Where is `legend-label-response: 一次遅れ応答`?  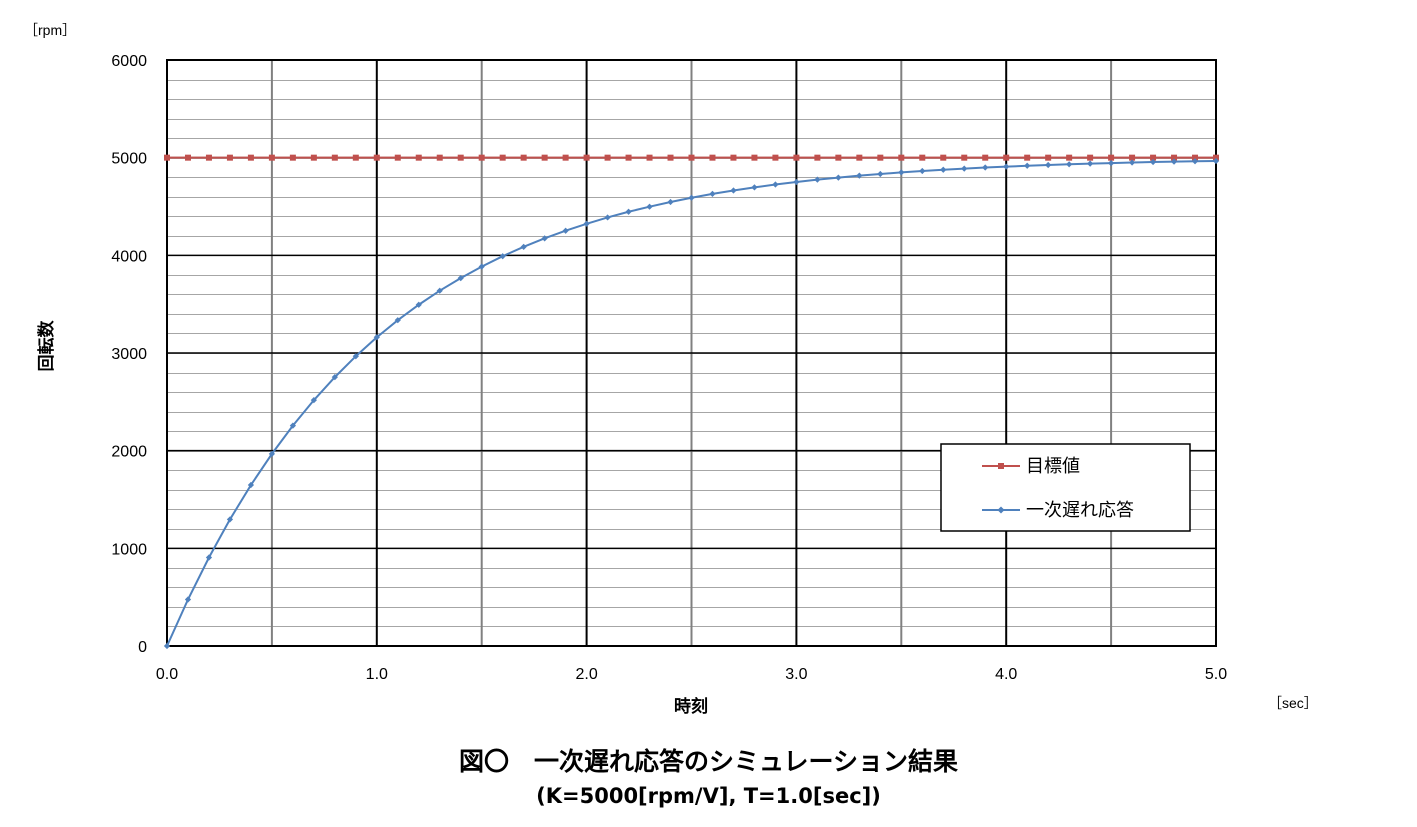
legend-label-response: 一次遅れ応答 is located at coordinates (1080, 510).